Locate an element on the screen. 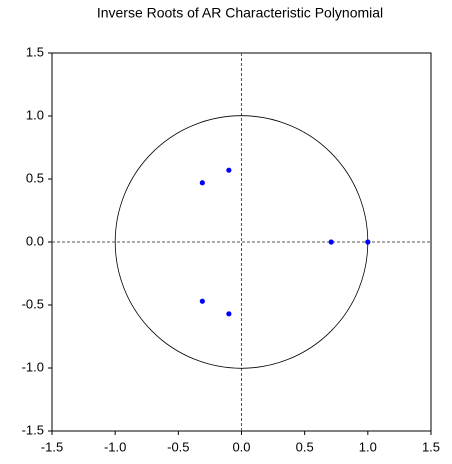 The width and height of the screenshot is (452, 464). x-tick-label: -0.5 is located at coordinates (178, 446).